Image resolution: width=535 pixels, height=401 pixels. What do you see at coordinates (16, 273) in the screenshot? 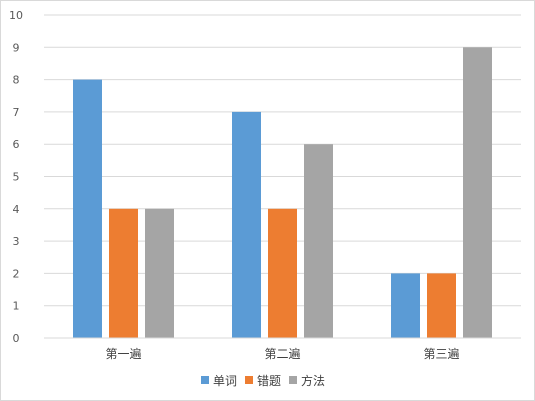
I see `y-tick-label: 2` at bounding box center [16, 273].